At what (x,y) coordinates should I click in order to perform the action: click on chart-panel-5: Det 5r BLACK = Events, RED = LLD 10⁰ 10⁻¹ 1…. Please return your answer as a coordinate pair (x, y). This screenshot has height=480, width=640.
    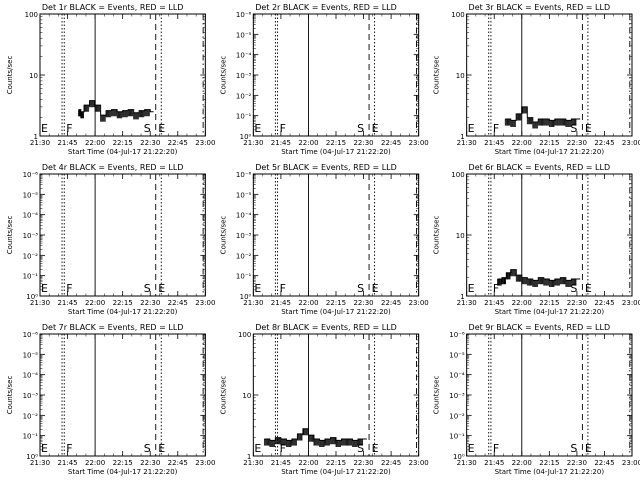
    Looking at the image, I should click on (323, 239).